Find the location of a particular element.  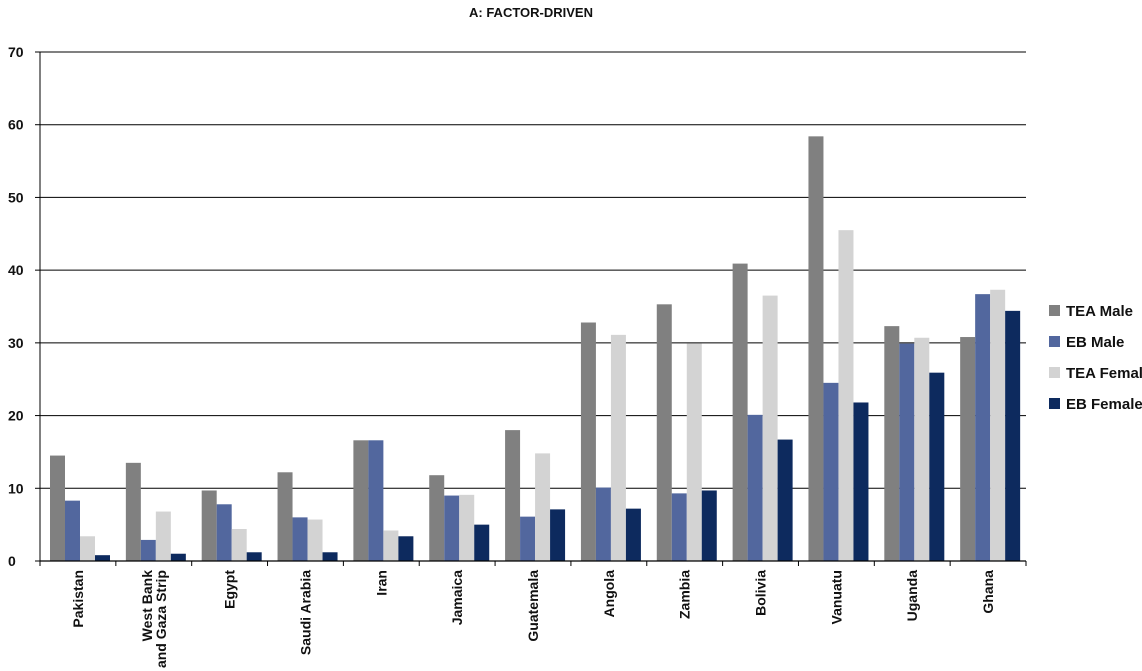

y-tick-label: 10 is located at coordinates (16, 488).